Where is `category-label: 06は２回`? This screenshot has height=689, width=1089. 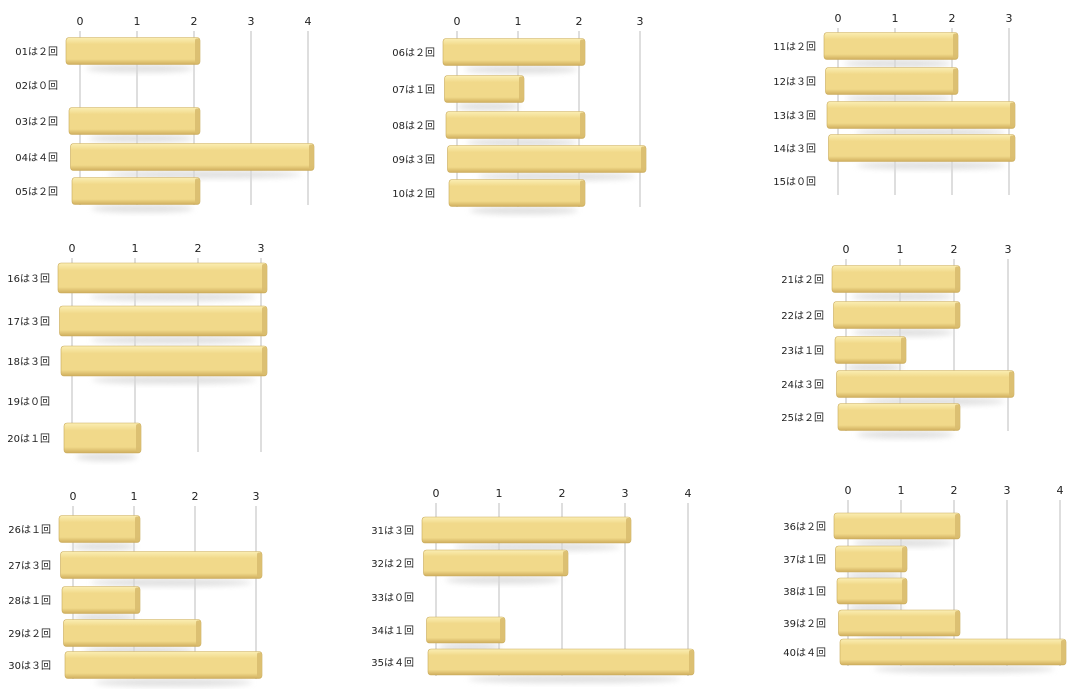
category-label: 06は２回 is located at coordinates (413, 53).